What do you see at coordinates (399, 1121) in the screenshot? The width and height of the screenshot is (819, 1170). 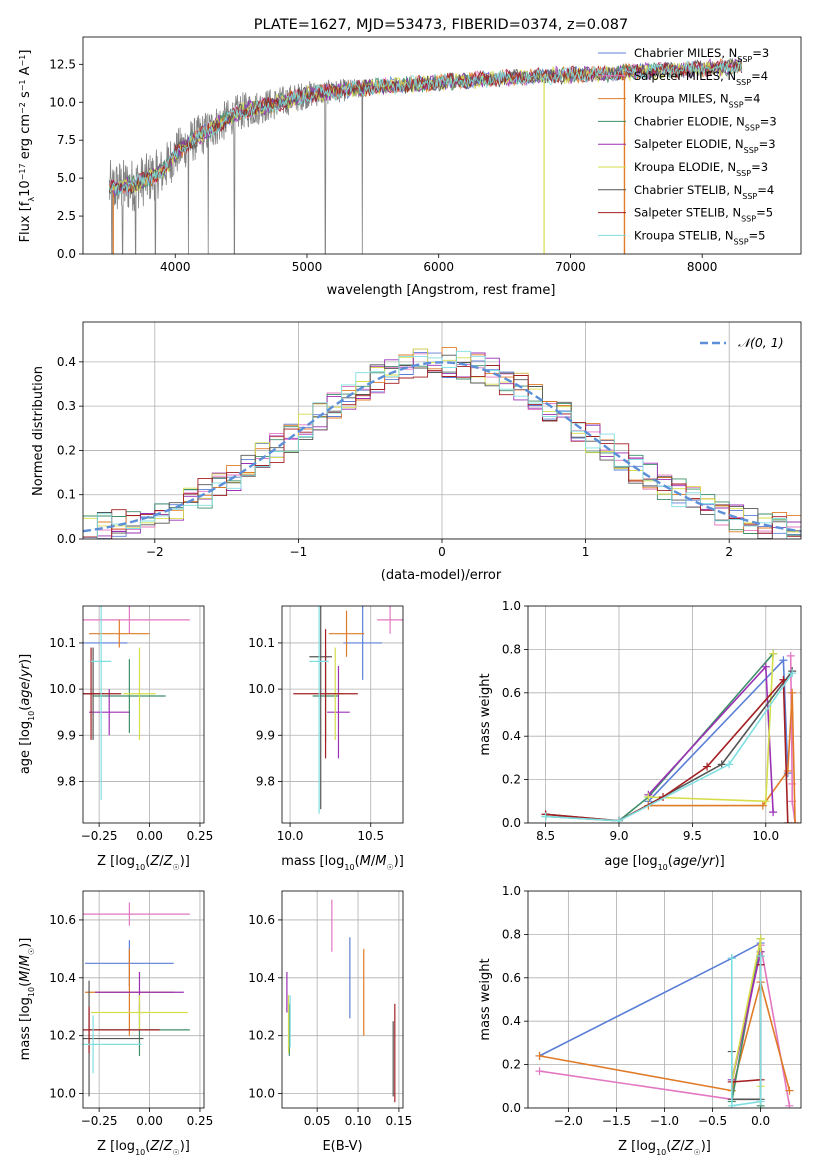 I see `x-tick-label: 0.15` at bounding box center [399, 1121].